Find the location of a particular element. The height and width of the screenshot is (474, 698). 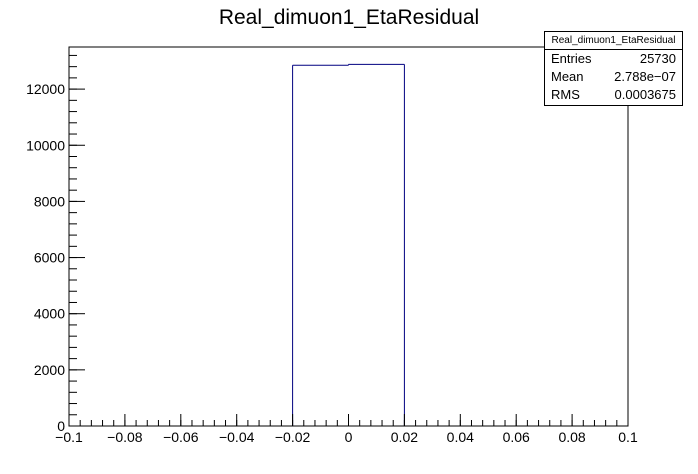

y-tick-label: 0 is located at coordinates (61, 426).